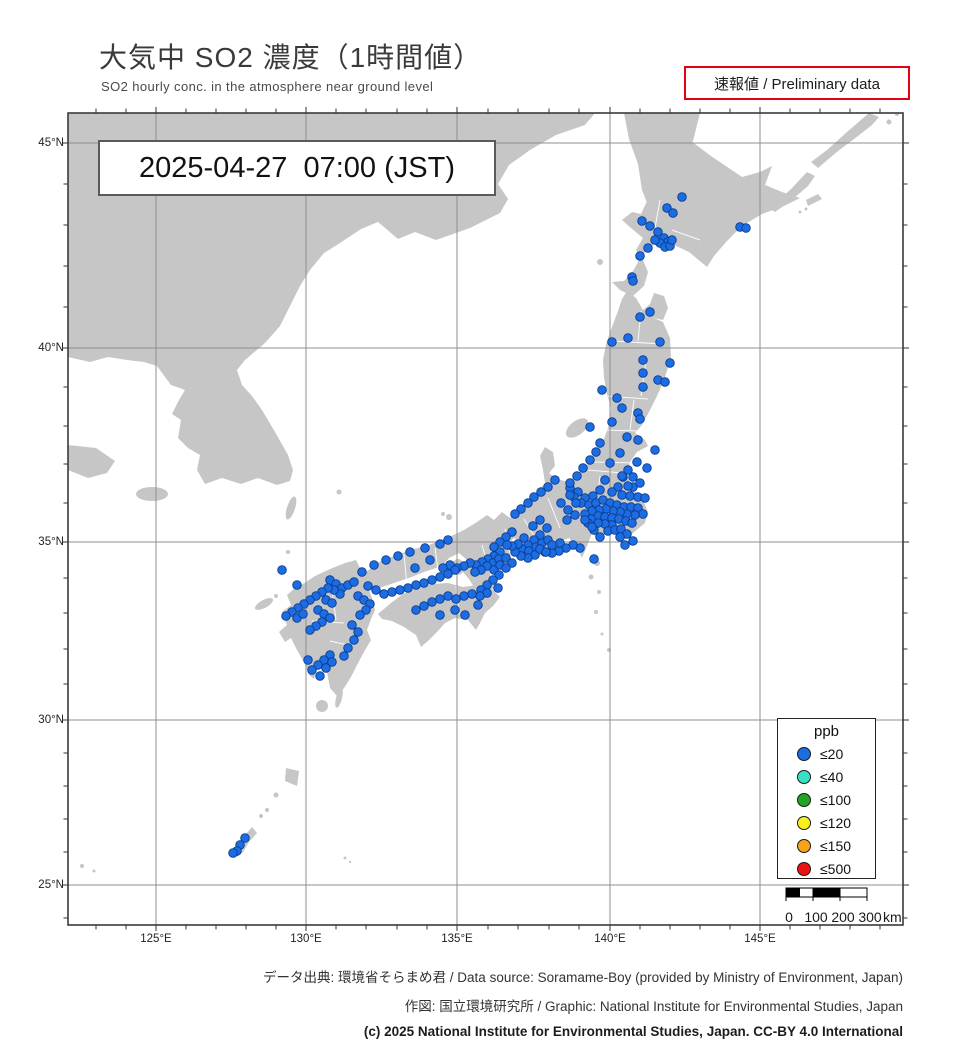  I want to click on legend-label: ≤500, so click(836, 868).